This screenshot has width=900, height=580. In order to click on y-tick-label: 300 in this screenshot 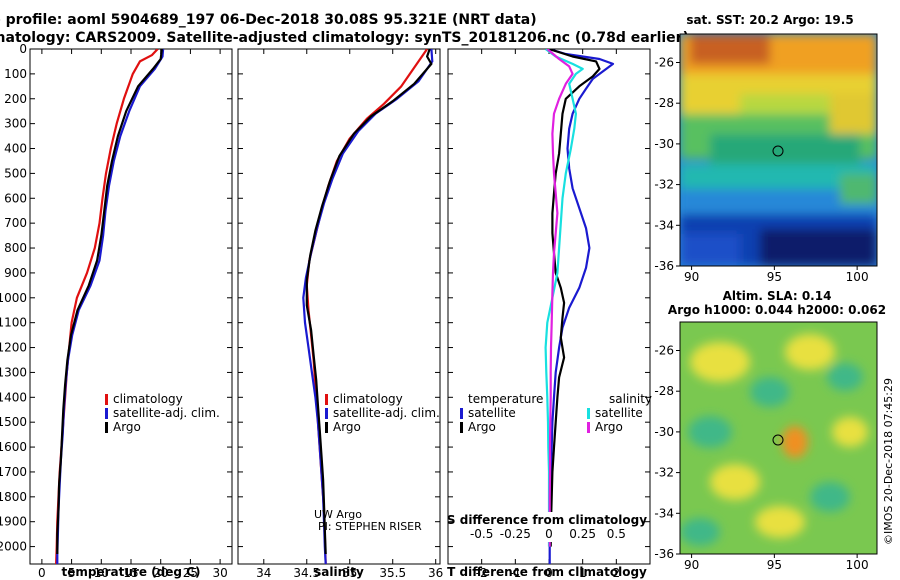, I will do `click(15, 124)`.